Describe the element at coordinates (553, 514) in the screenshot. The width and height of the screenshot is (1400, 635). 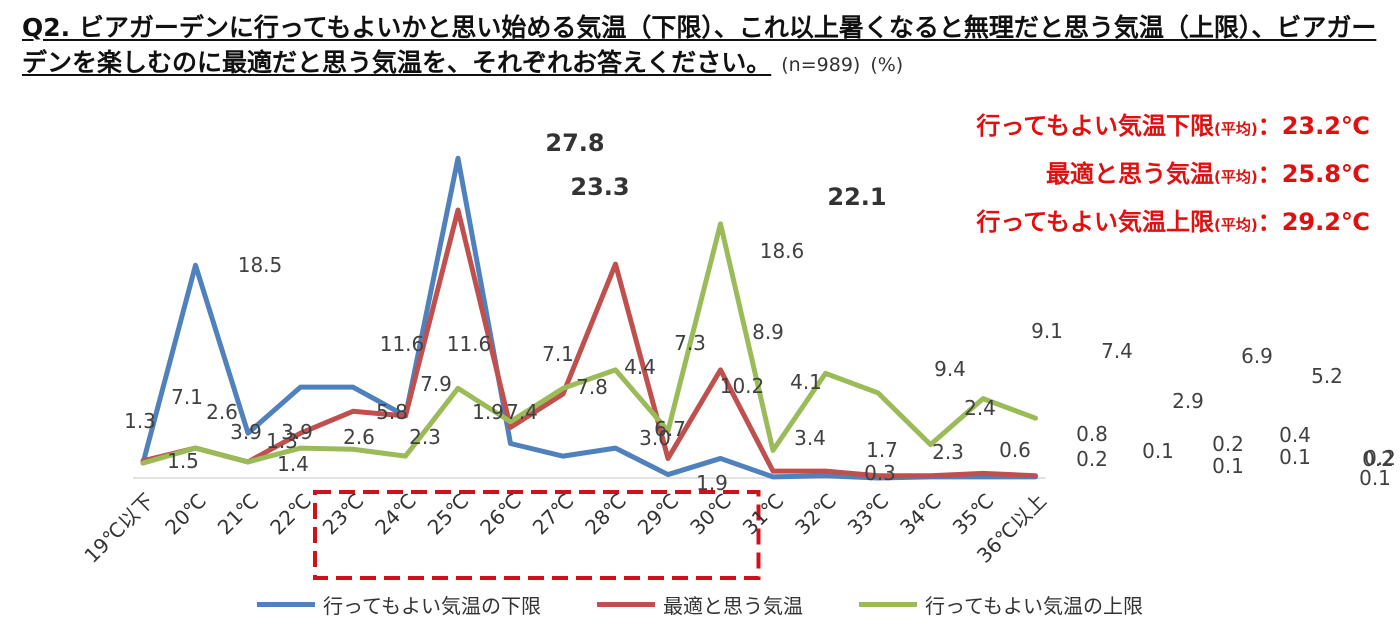
I see `x-tick-label: 27℃` at that location.